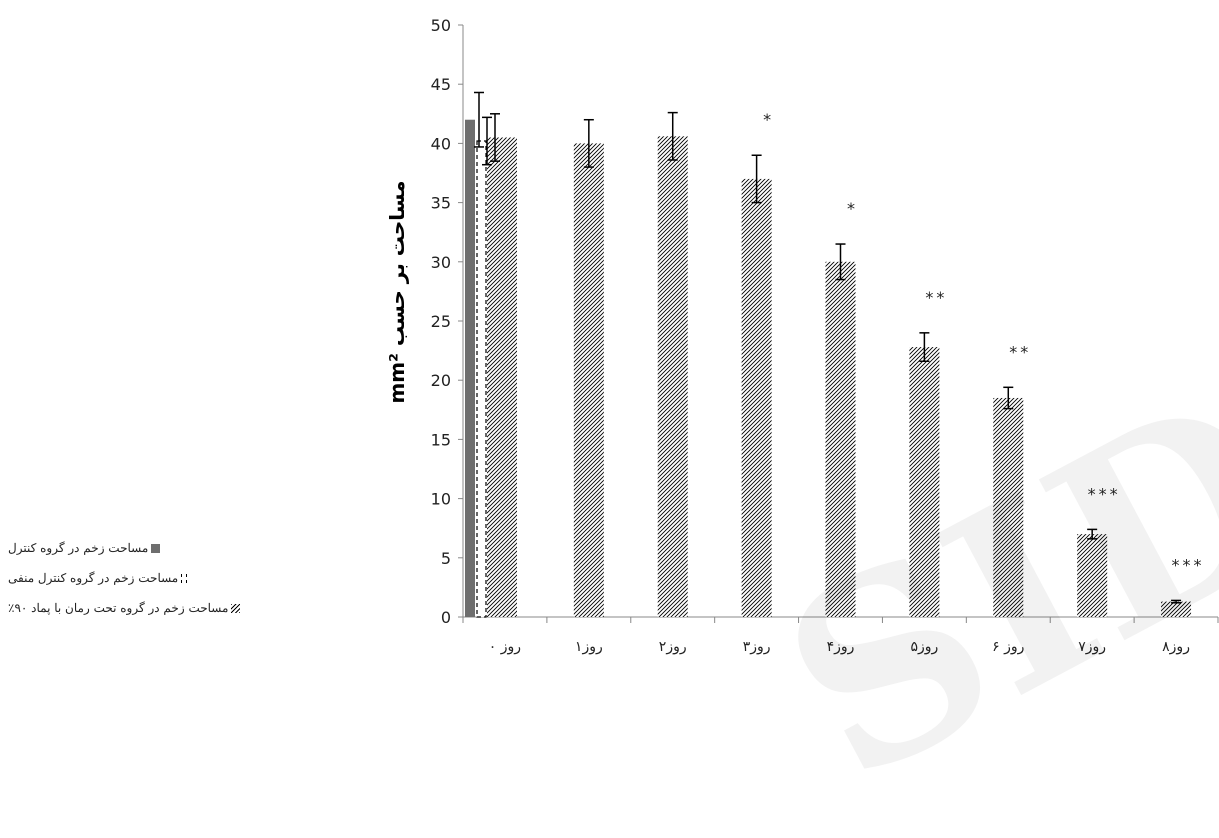 The image size is (1219, 838). What do you see at coordinates (446, 617) in the screenshot?
I see `y-tick-label: 0` at bounding box center [446, 617].